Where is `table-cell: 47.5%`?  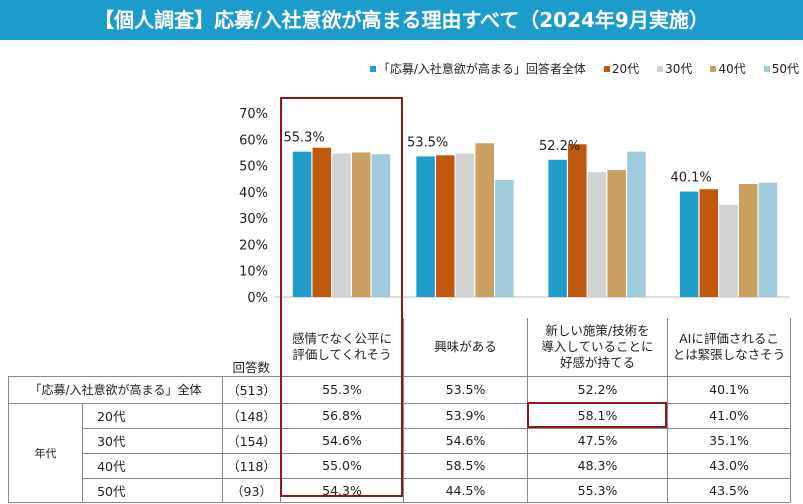 table-cell: 47.5% is located at coordinates (597, 440).